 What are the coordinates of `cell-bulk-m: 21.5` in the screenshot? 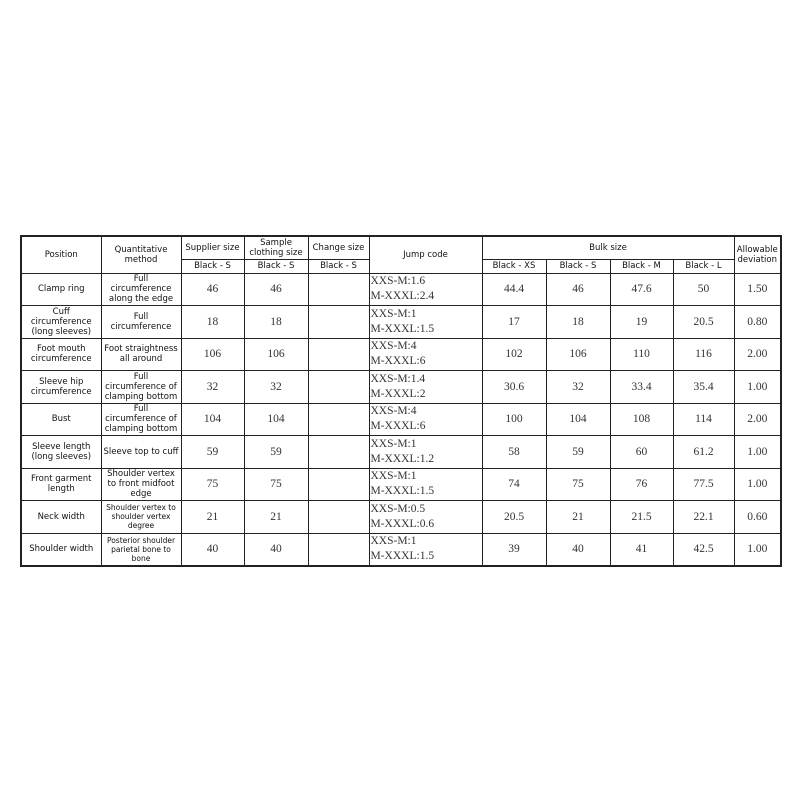 It's located at (641, 517).